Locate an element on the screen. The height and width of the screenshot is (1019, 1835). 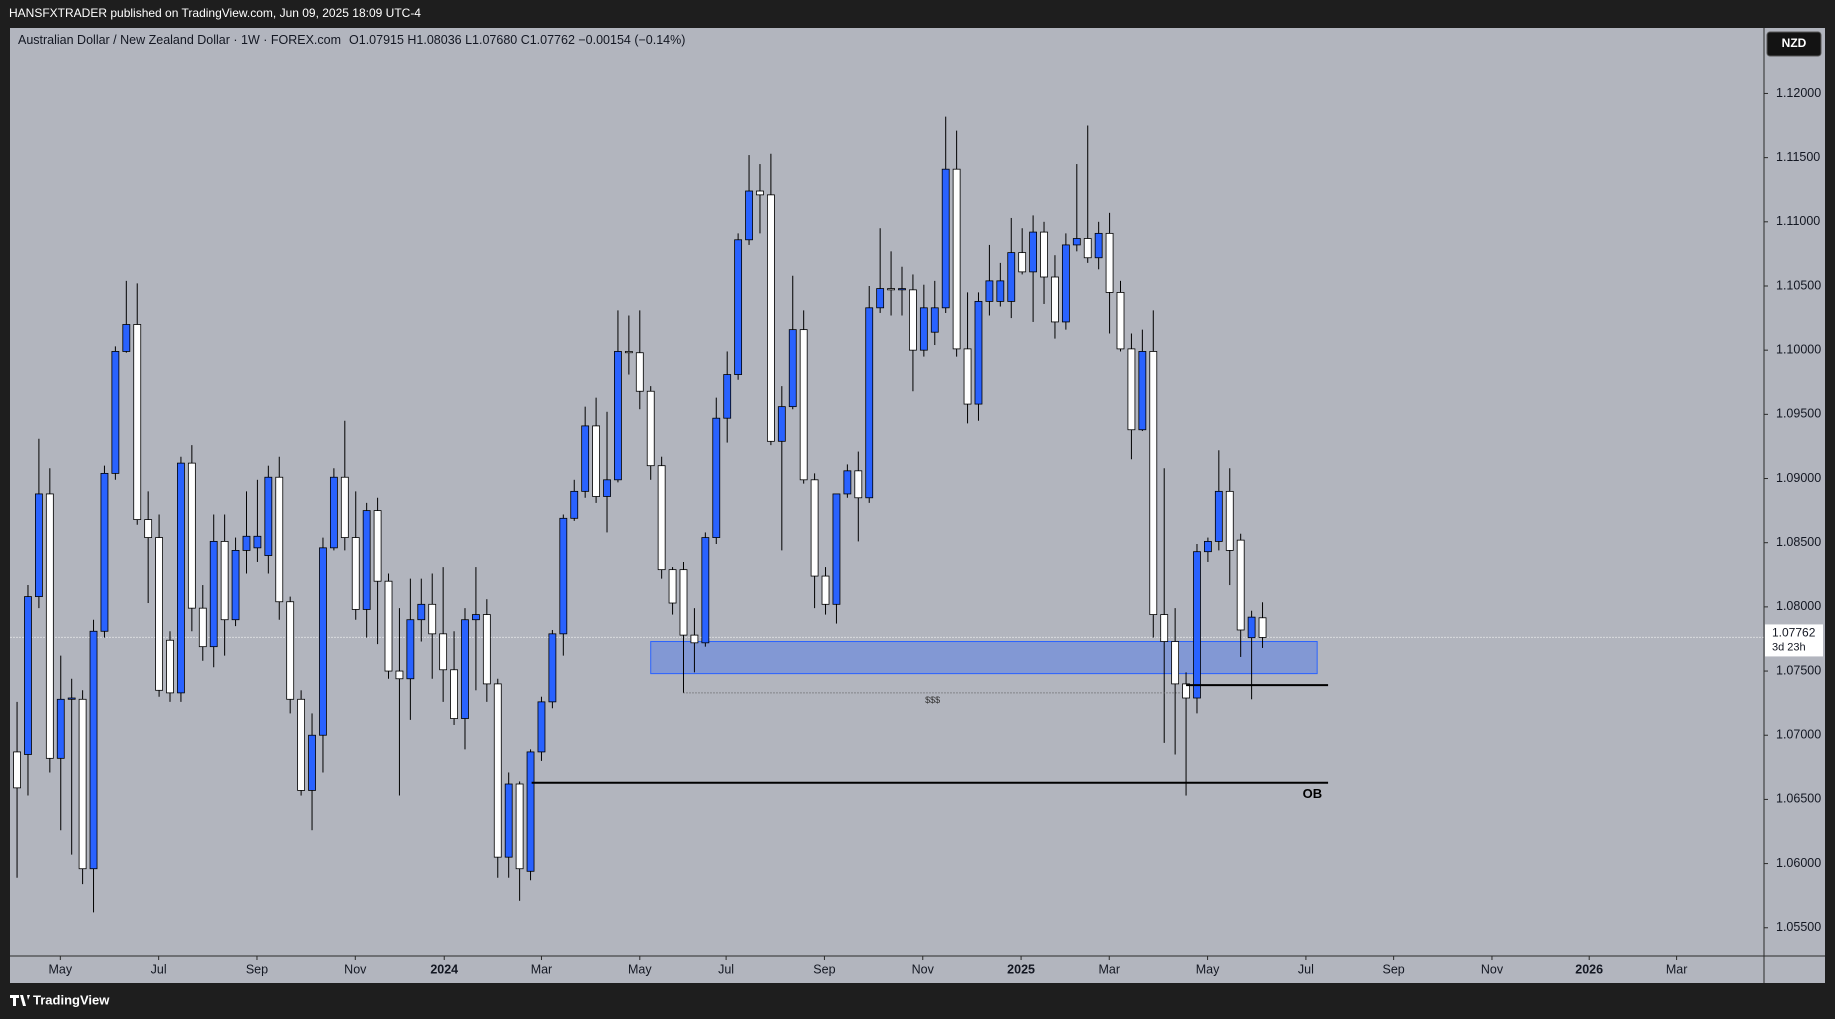
y-tick-label: 1.10000 is located at coordinates (1798, 349).